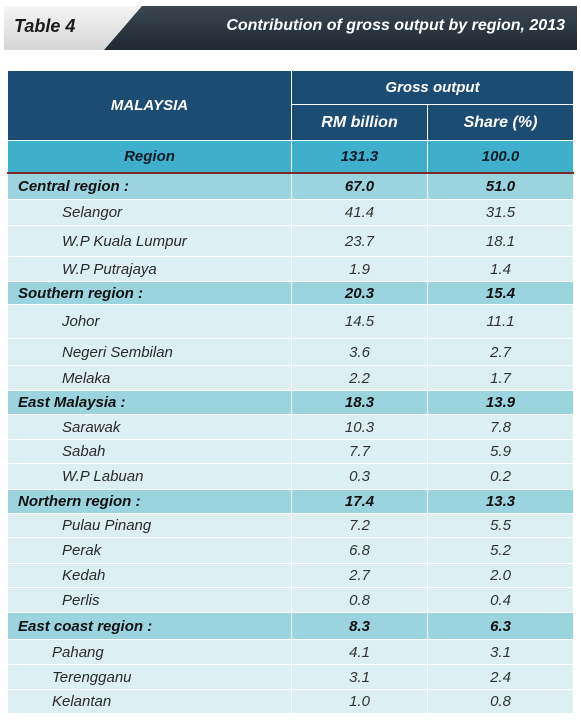 Image resolution: width=581 pixels, height=722 pixels. I want to click on state-share: 5.9, so click(500, 451).